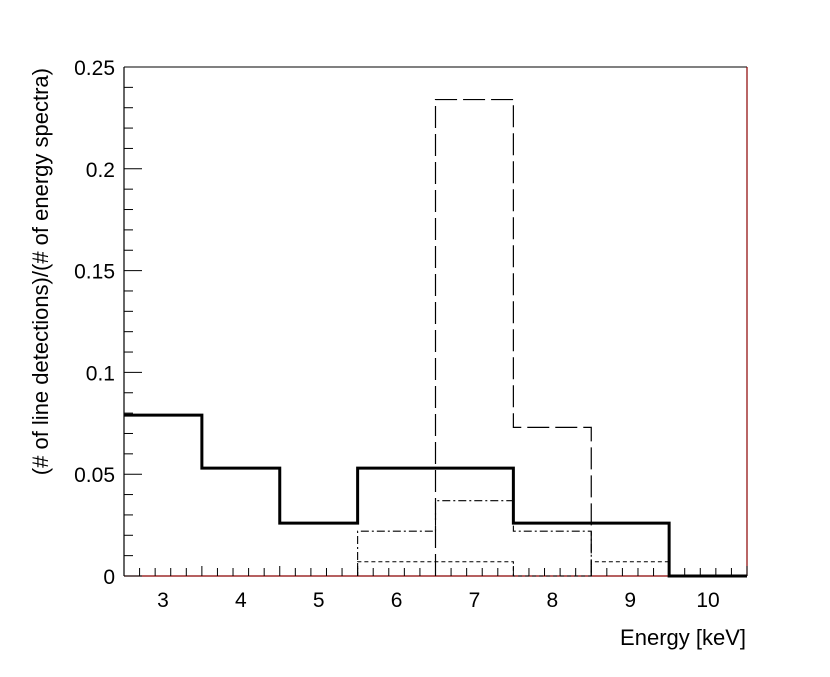 This screenshot has width=830, height=677. I want to click on series-dash-dot-line, so click(474, 538).